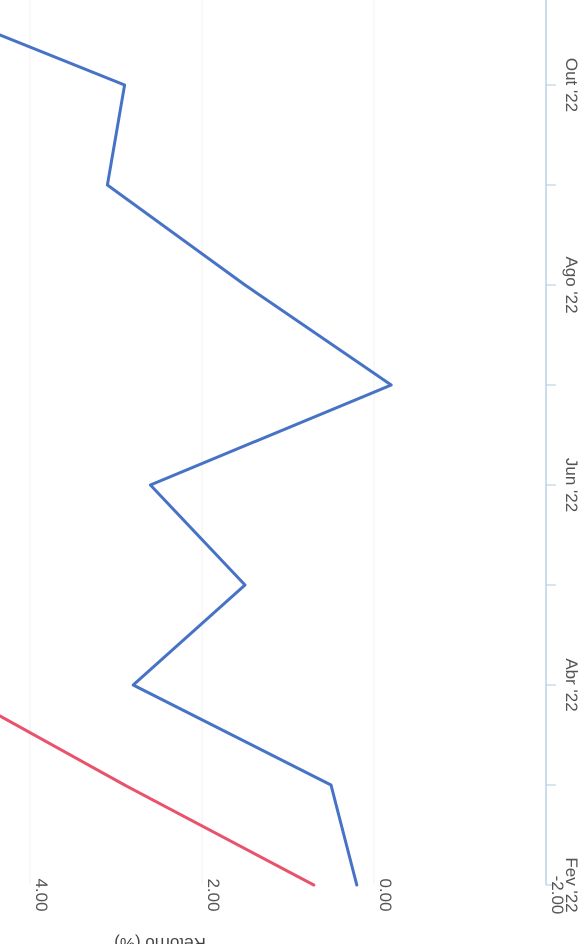  Describe the element at coordinates (213, 894) in the screenshot. I see `y-tick-label: 2.00` at that location.